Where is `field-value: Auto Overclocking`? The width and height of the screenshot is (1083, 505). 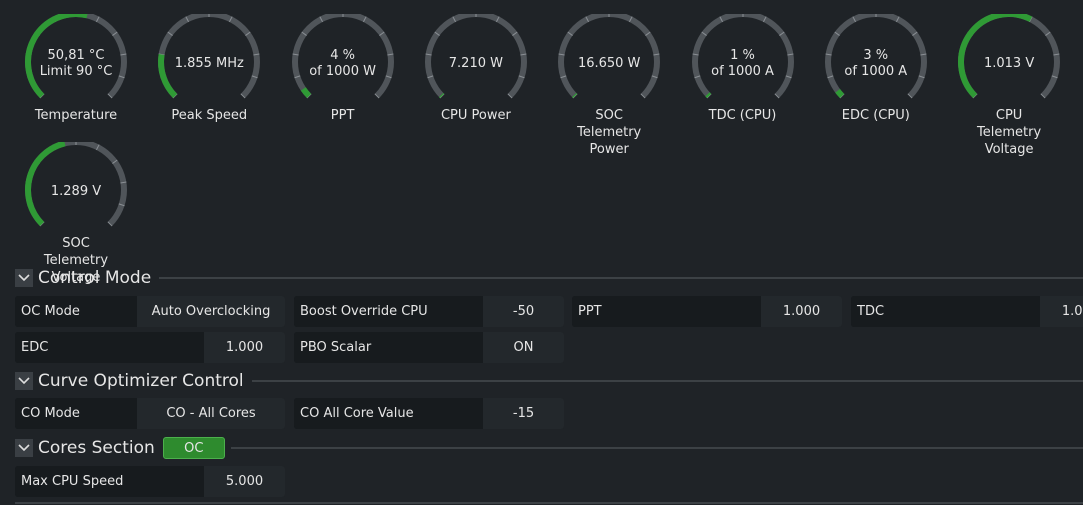 field-value: Auto Overclocking is located at coordinates (211, 311).